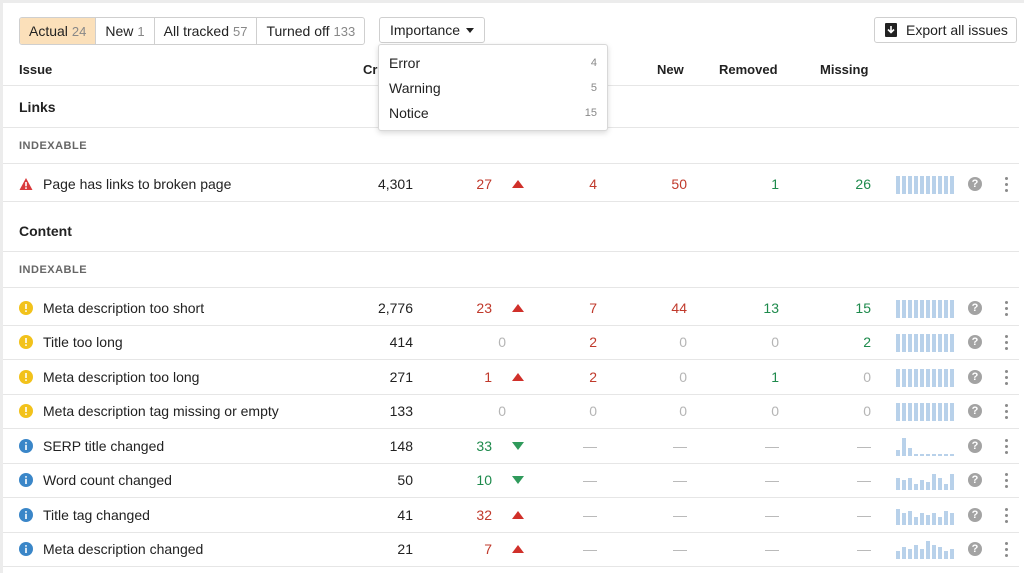 The width and height of the screenshot is (1024, 573). I want to click on change-count: 10, so click(484, 480).